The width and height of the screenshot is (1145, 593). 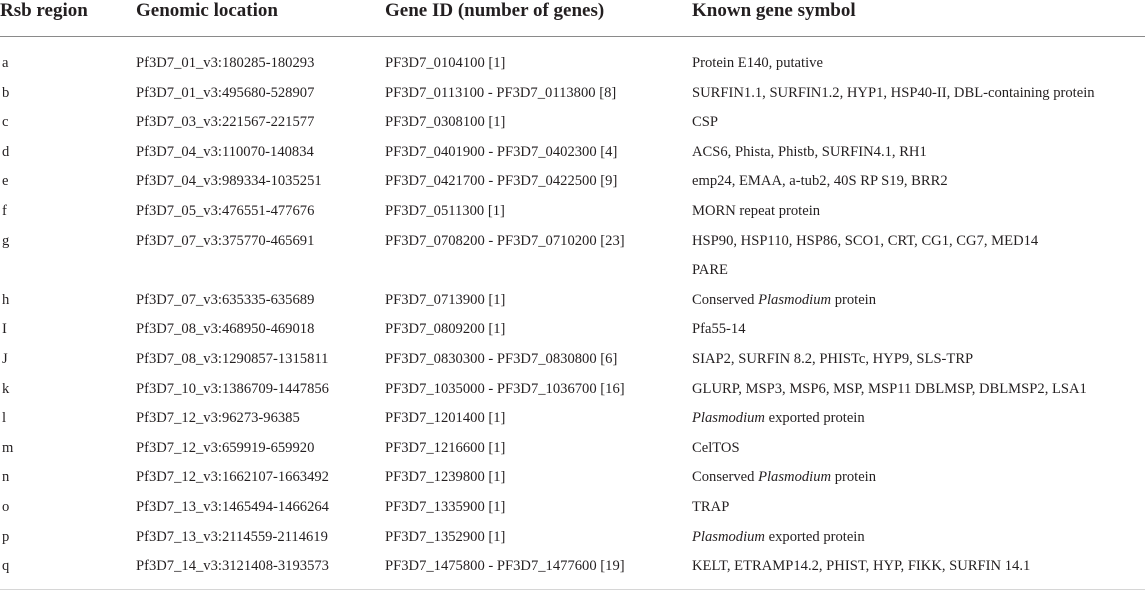 What do you see at coordinates (814, 418) in the screenshot?
I see `symbol-text: exported protein` at bounding box center [814, 418].